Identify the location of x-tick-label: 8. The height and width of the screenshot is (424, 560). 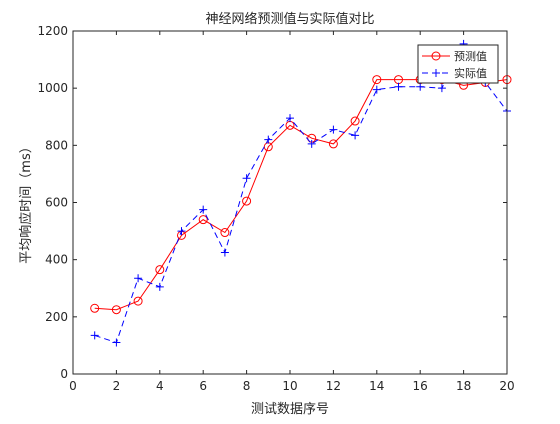
(247, 386).